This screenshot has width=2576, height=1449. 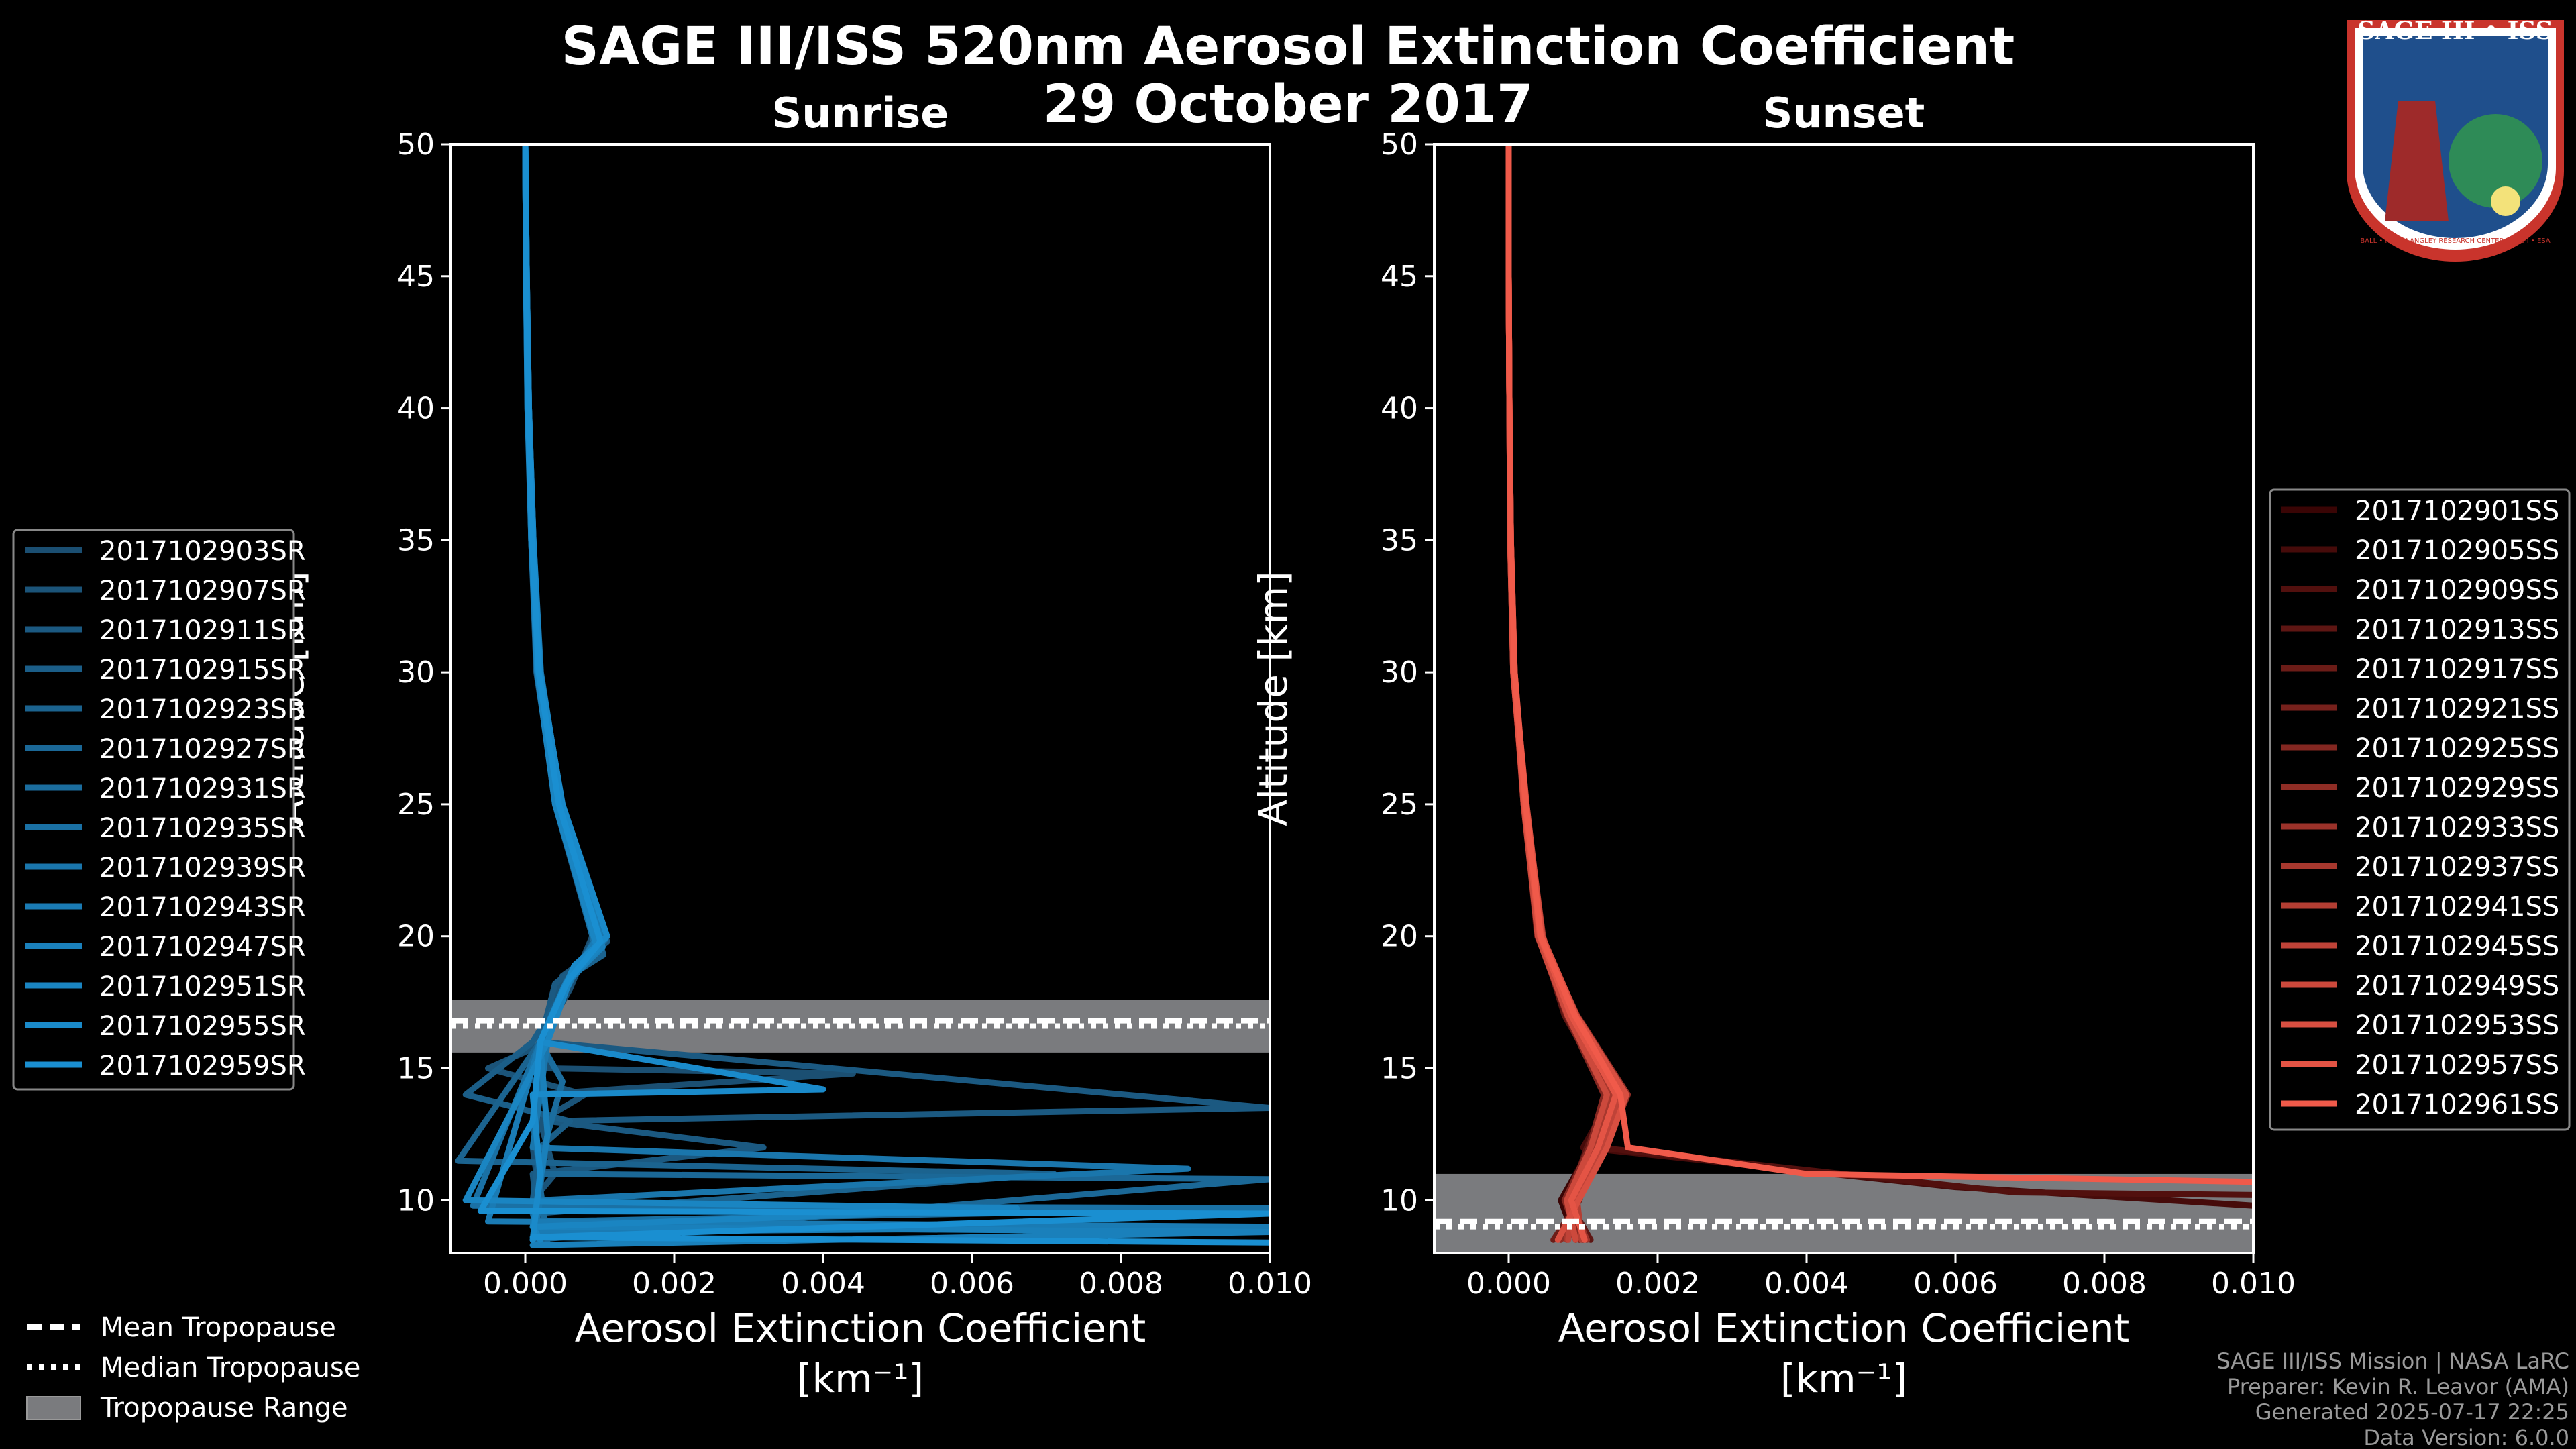 What do you see at coordinates (202, 986) in the screenshot?
I see `sunrise-legend-label: 2017102951SR` at bounding box center [202, 986].